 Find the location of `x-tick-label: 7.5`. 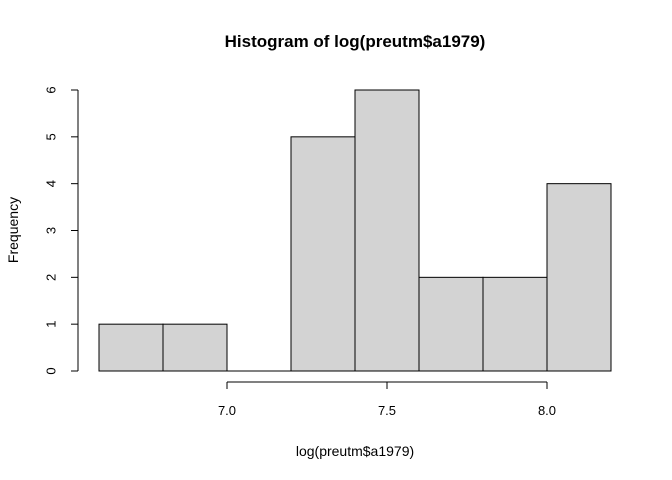

x-tick-label: 7.5 is located at coordinates (387, 410).